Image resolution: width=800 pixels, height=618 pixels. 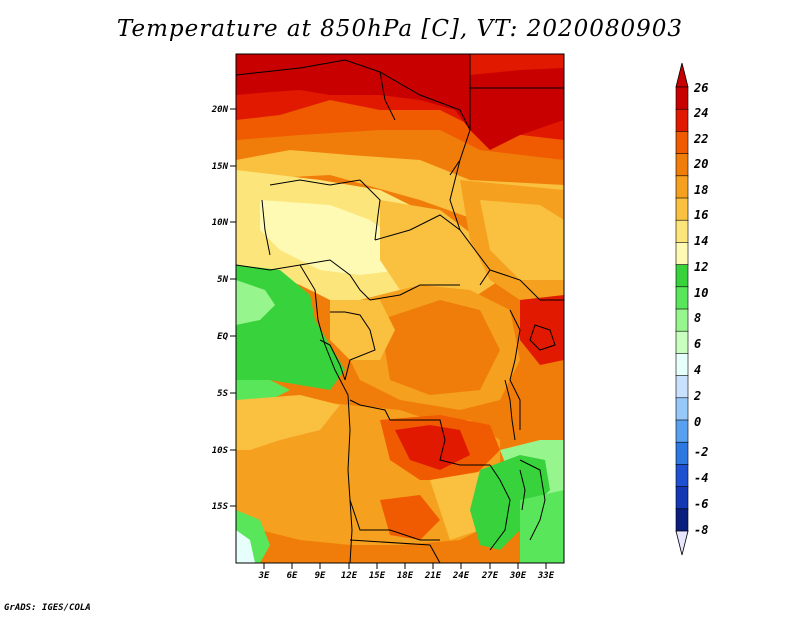 I want to click on border-lake-malawi, so click(x=522, y=490).